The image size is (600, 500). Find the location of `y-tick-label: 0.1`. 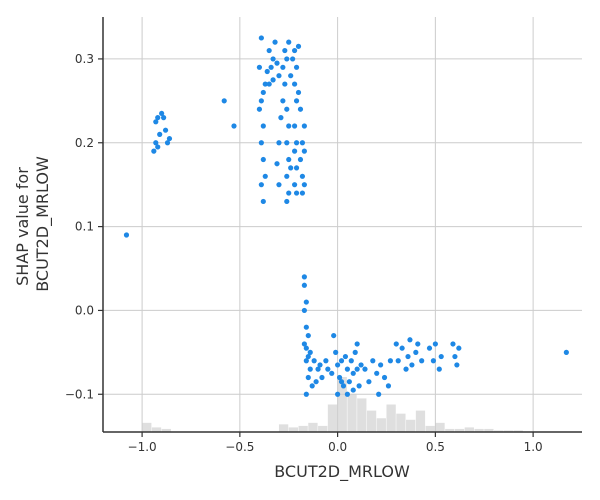

y-tick-label: 0.1 is located at coordinates (84, 227).